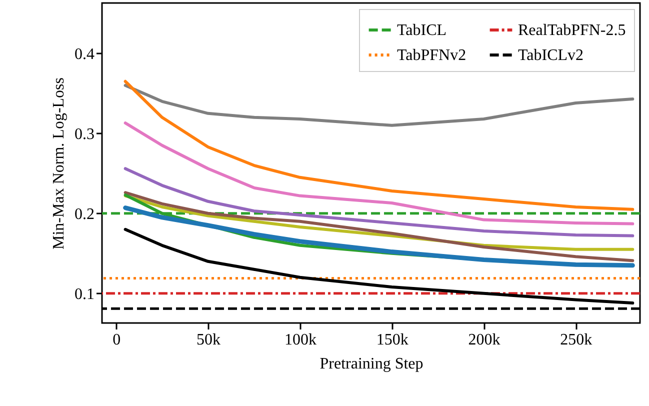  Describe the element at coordinates (422, 30) in the screenshot. I see `legend-label: TabICL` at that location.